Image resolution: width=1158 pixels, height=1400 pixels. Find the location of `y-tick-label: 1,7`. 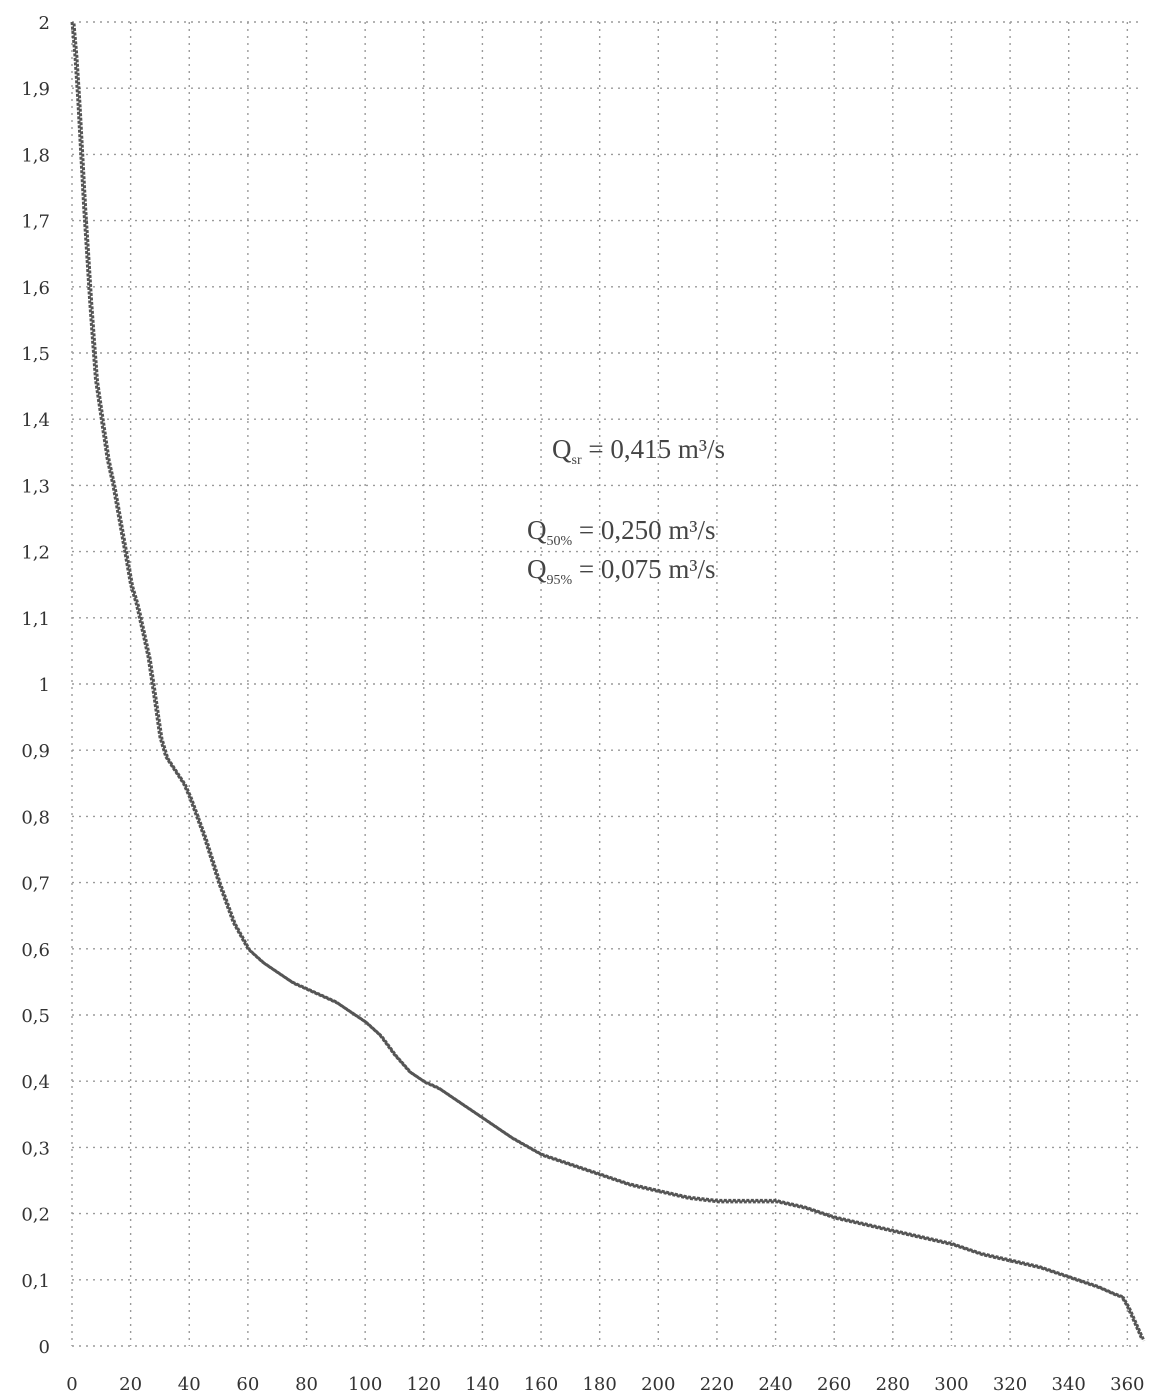

y-tick-label: 1,7 is located at coordinates (35, 222).